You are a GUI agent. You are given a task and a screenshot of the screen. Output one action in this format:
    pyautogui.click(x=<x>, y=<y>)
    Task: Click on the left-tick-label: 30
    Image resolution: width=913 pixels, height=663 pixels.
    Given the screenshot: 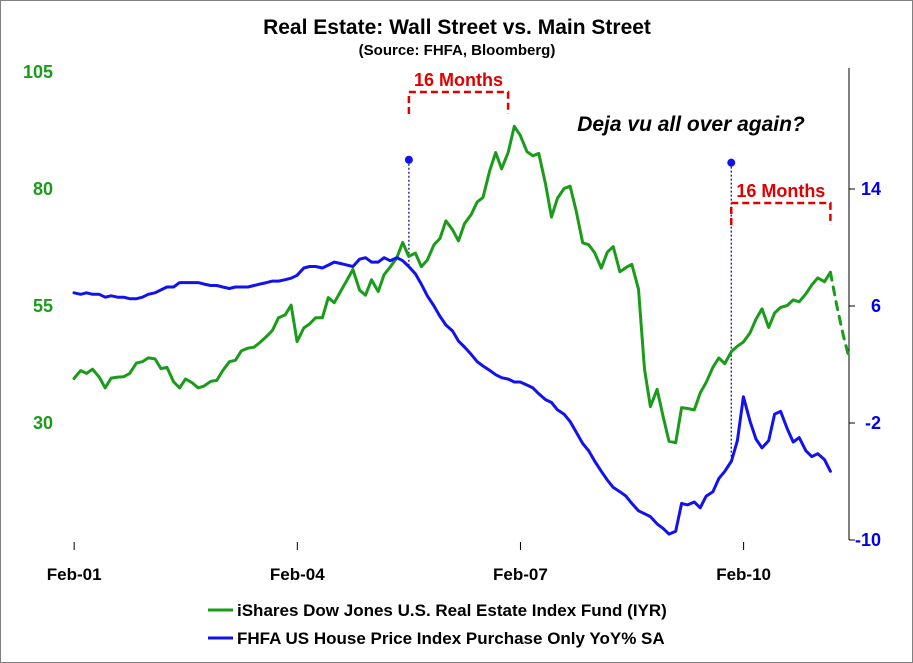 What is the action you would take?
    pyautogui.click(x=43, y=423)
    